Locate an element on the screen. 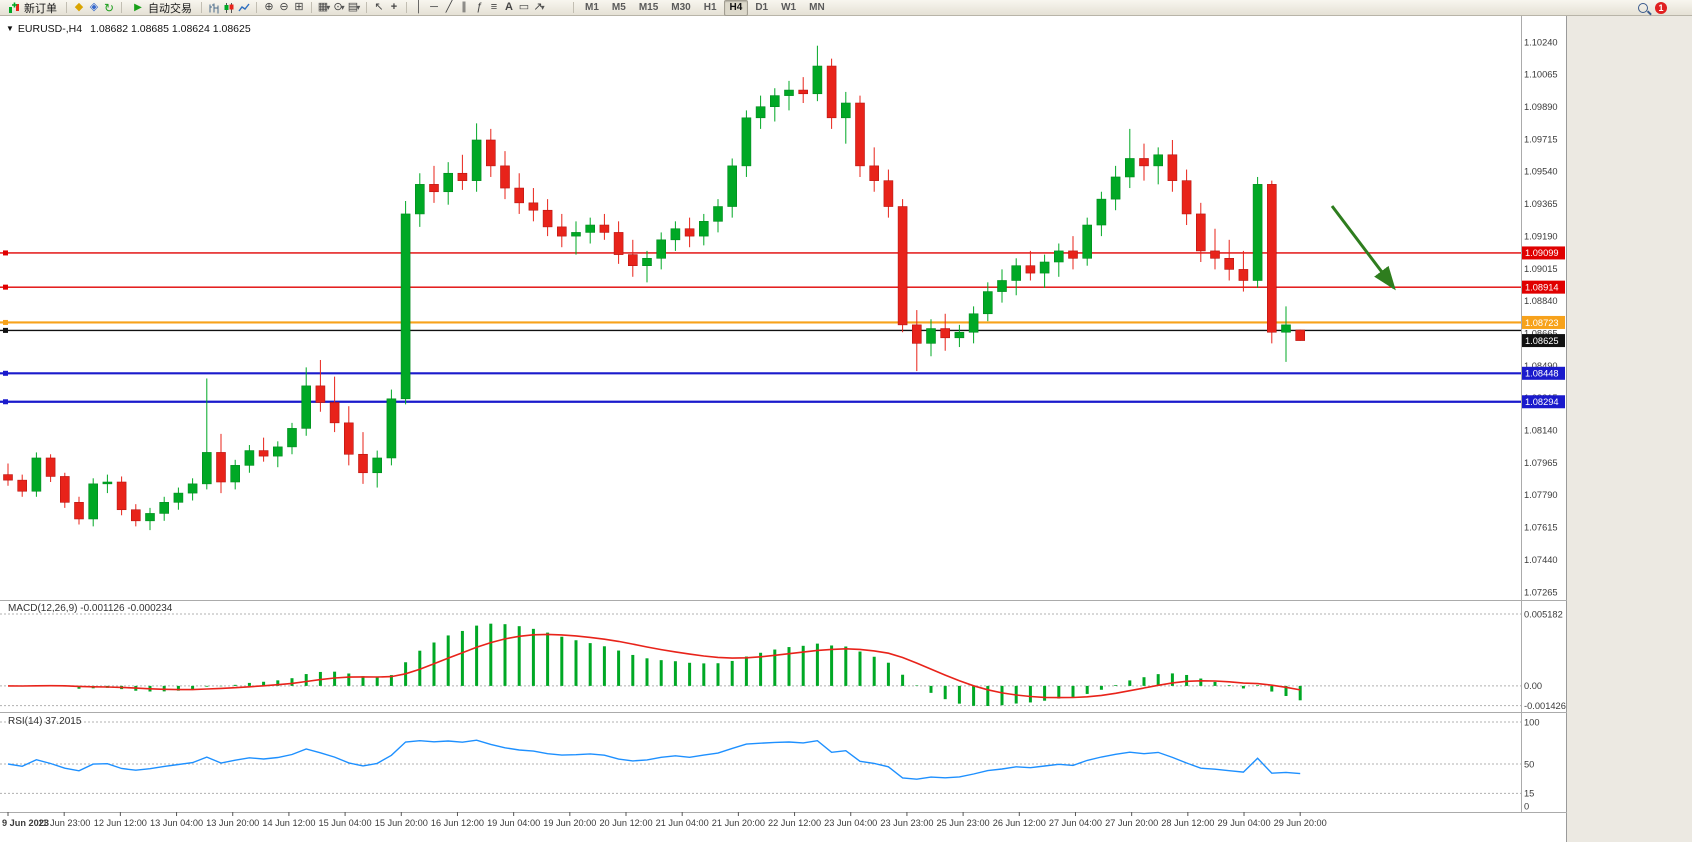 The image size is (1692, 842). new-order-icon is located at coordinates (14, 7).